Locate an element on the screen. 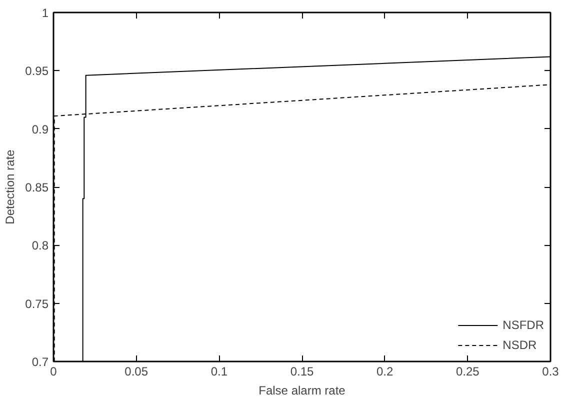 This screenshot has width=564, height=400. x-axis-title: False alarm rate is located at coordinates (302, 391).